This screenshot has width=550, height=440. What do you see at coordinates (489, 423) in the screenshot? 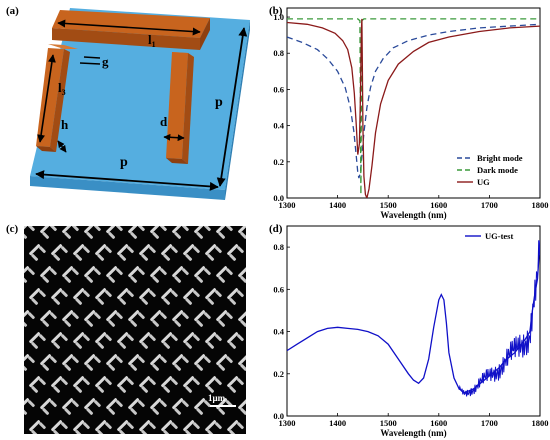
I see `x-tick-label: 1700` at bounding box center [489, 423].